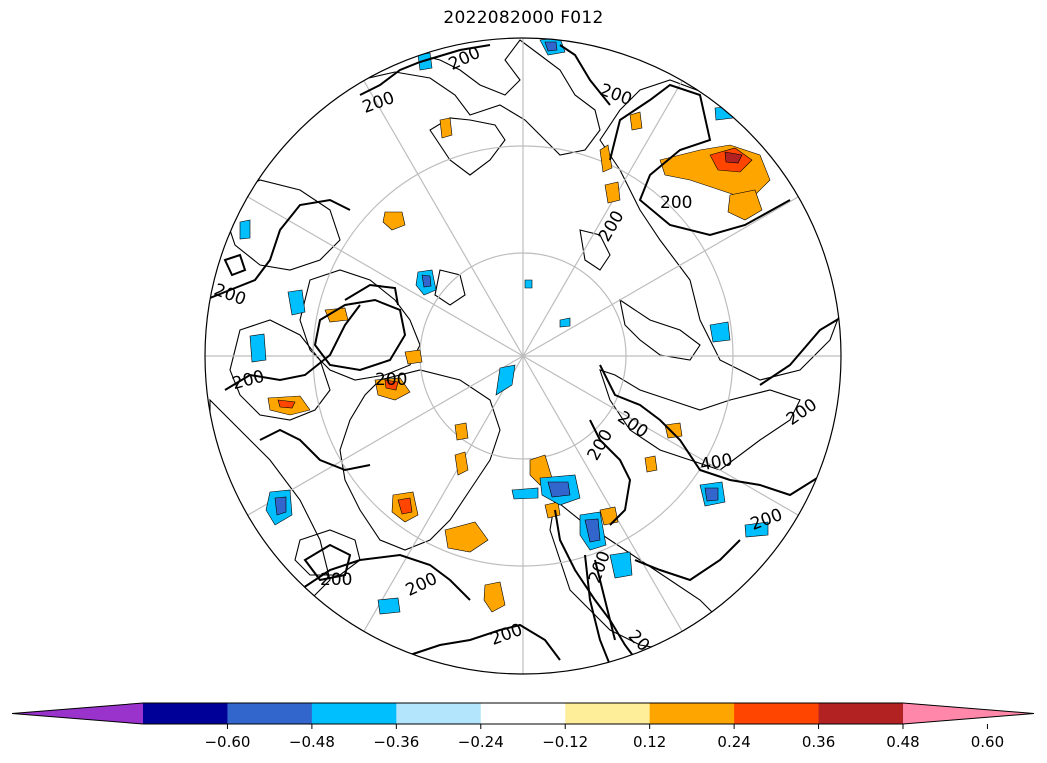 This screenshot has width=1047, height=763. I want to click on coast-archipelago, so click(360, 325).